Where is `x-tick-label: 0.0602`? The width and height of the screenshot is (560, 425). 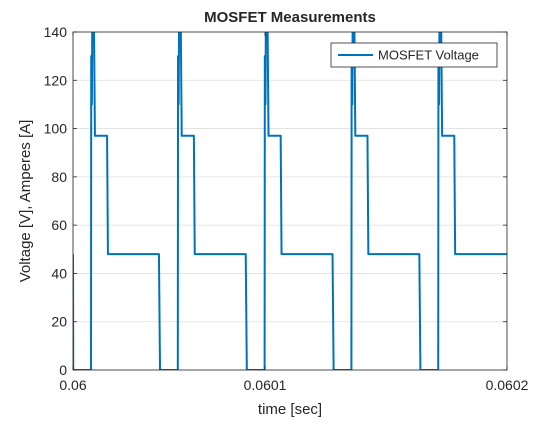
x-tick-label: 0.0602 is located at coordinates (507, 385).